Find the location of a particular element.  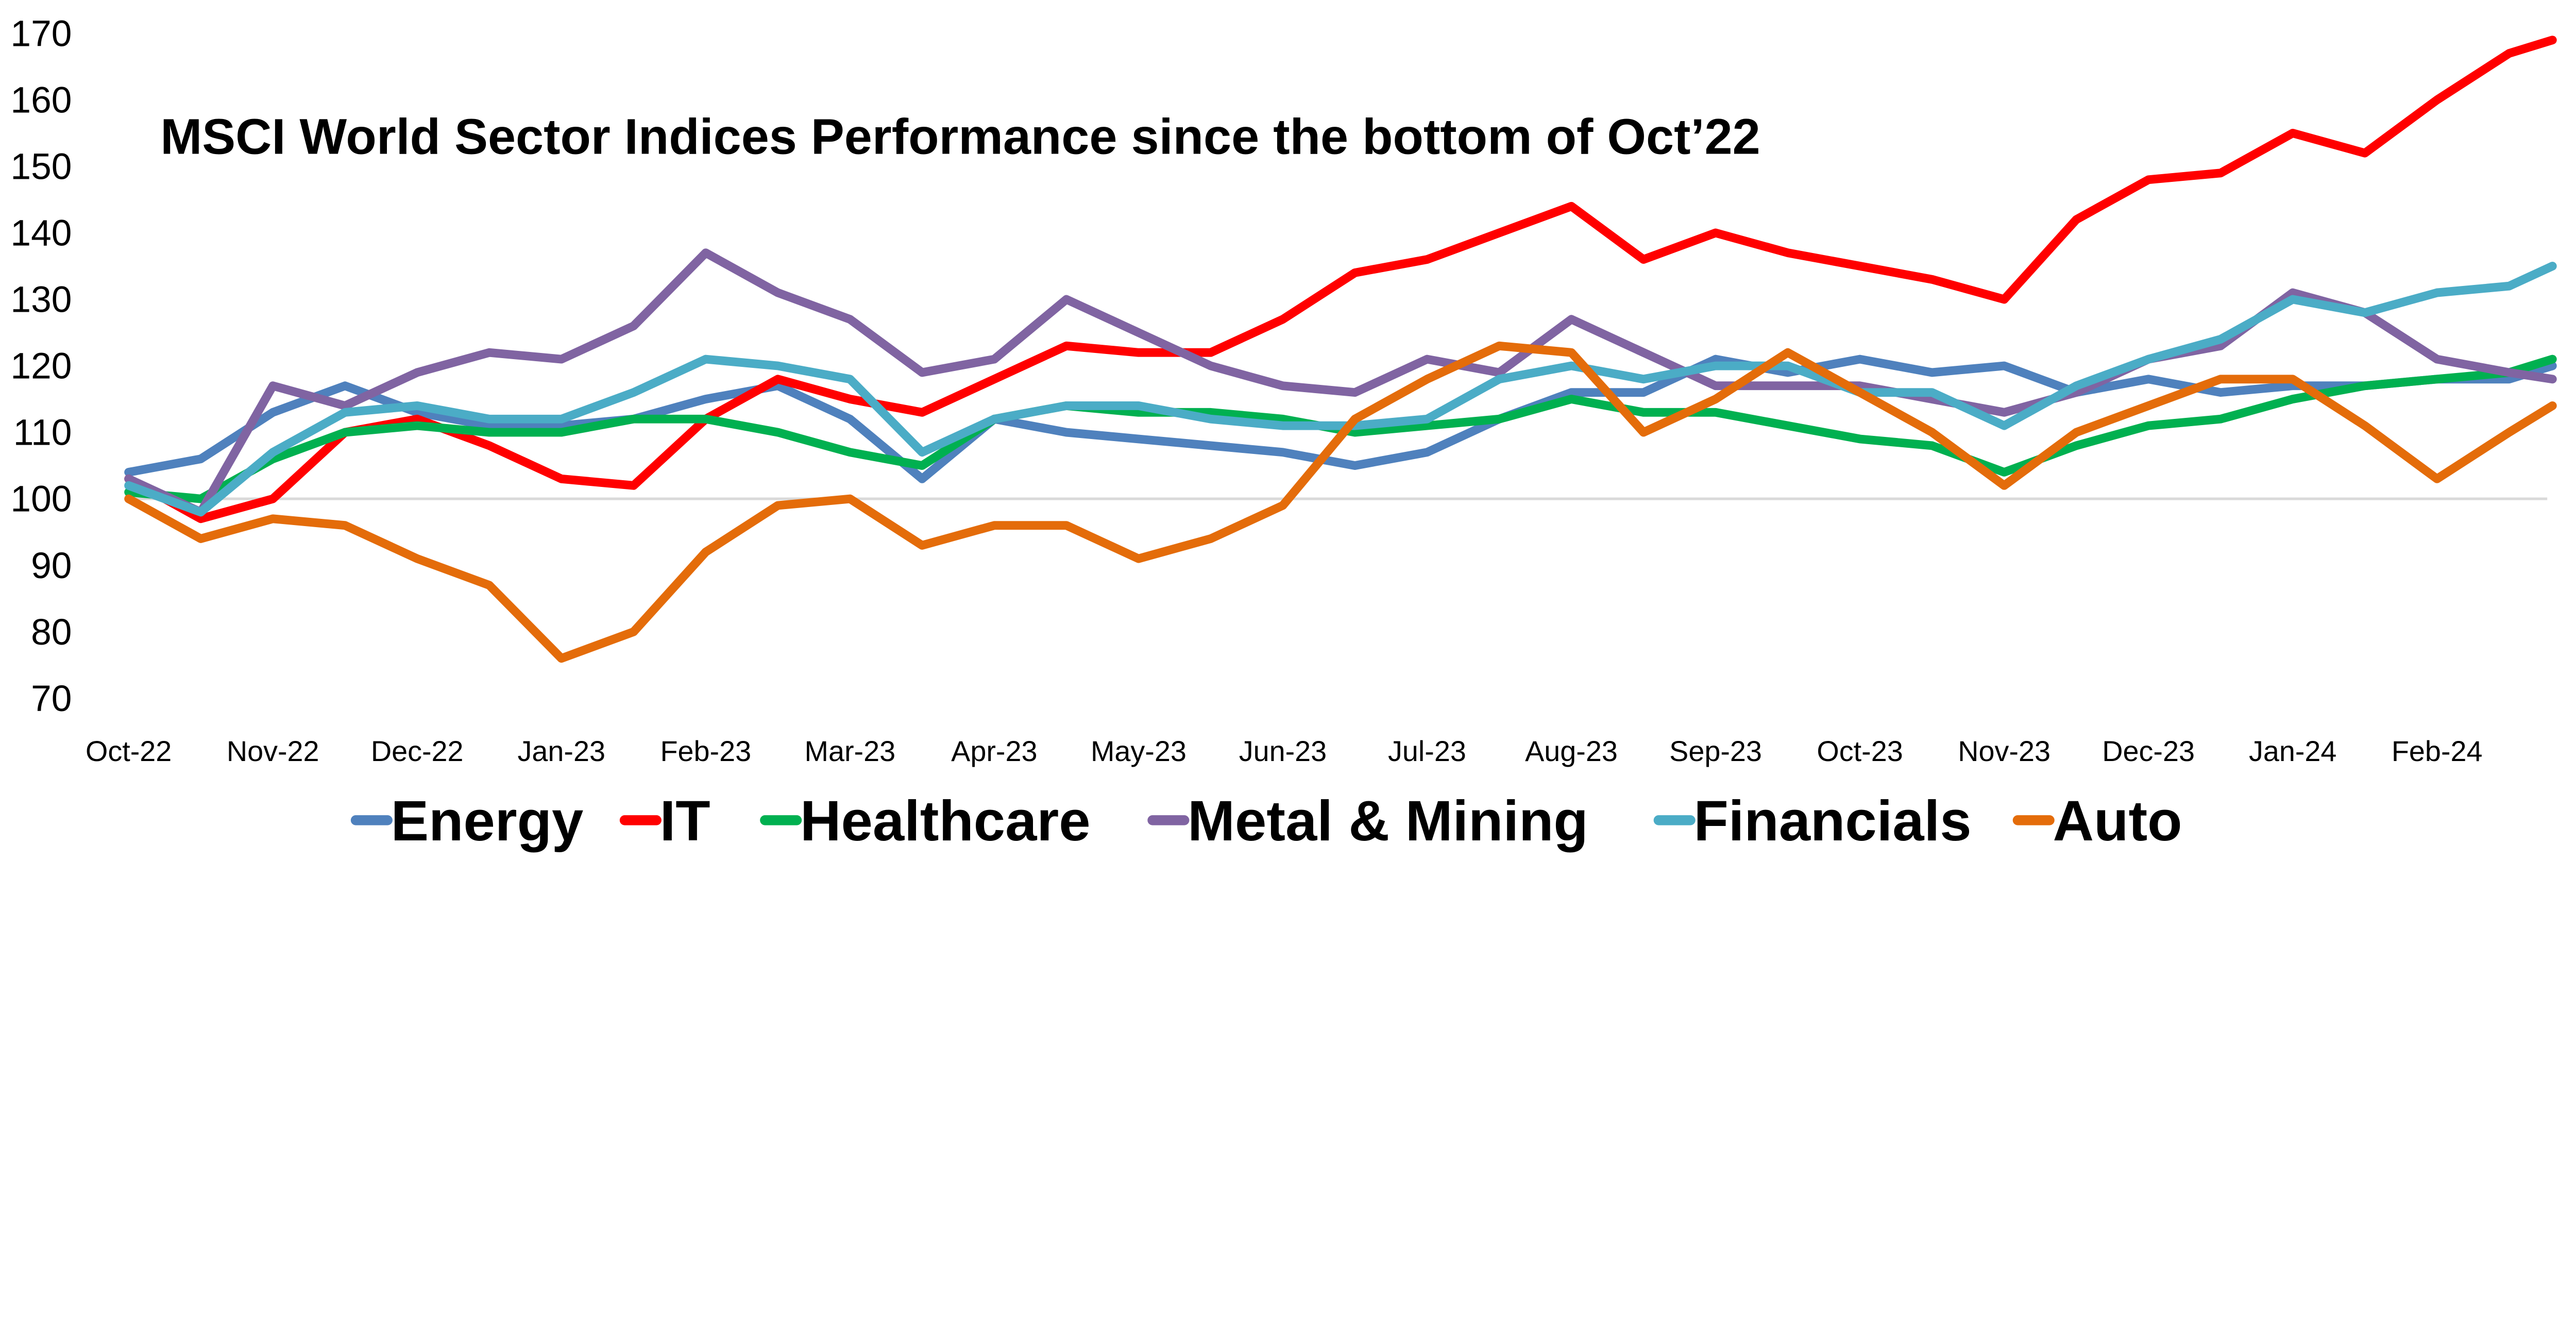

legend-label: Energy is located at coordinates (487, 821).